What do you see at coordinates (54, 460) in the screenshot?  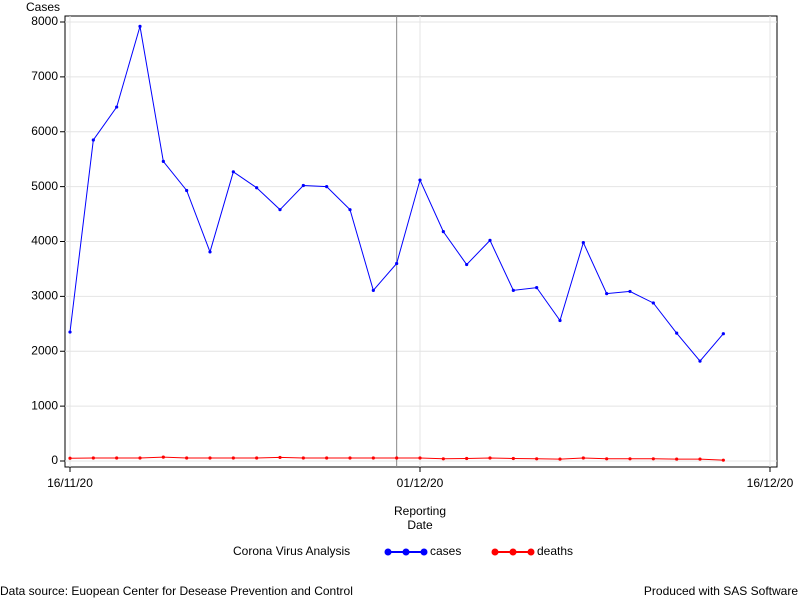 I see `y-tick-label: 0` at bounding box center [54, 460].